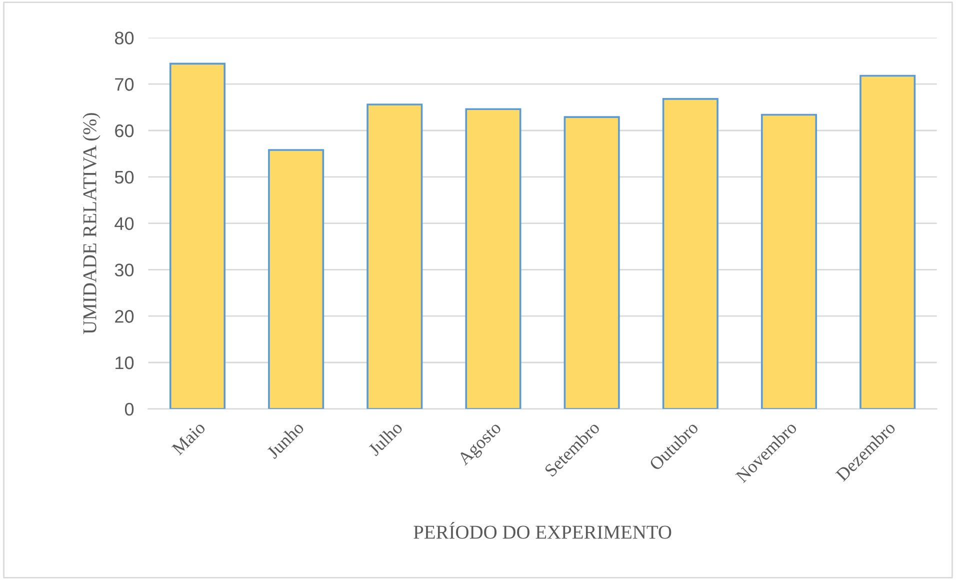 The height and width of the screenshot is (580, 956). I want to click on y-tick-label: 0, so click(129, 409).